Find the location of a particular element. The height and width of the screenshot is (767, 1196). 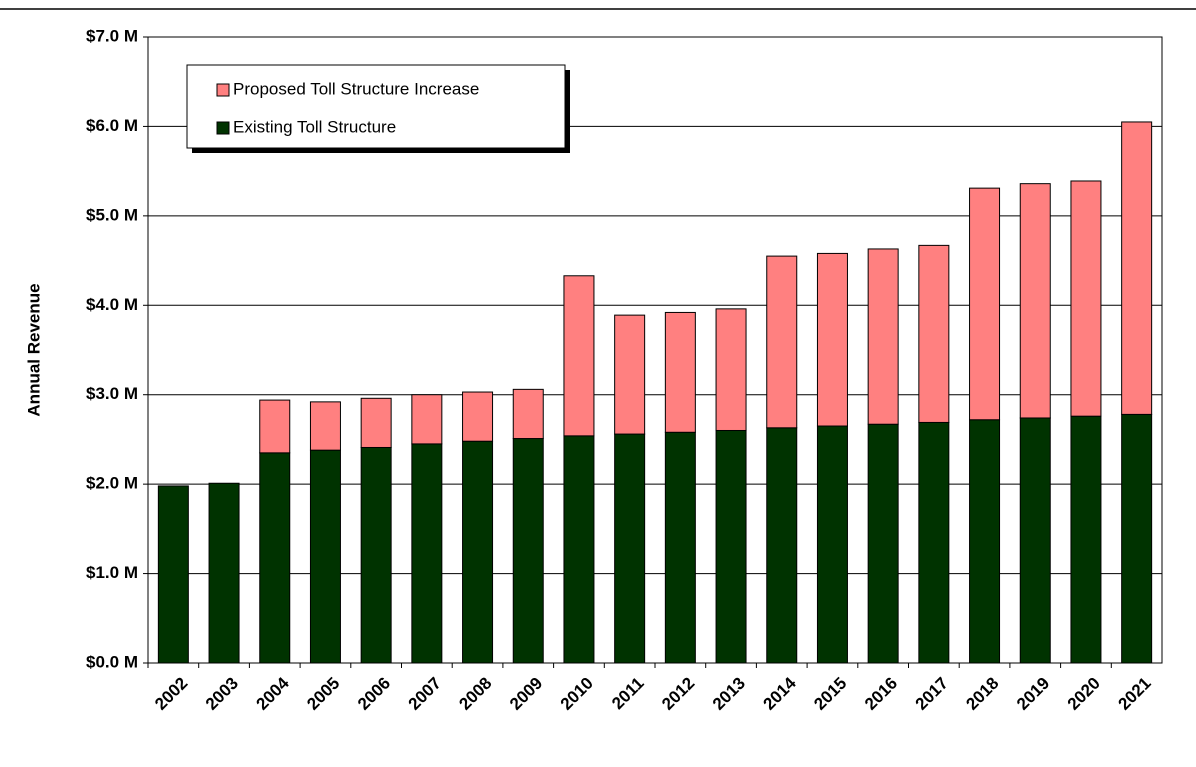

x-tick-label: 2020 is located at coordinates (1084, 694).